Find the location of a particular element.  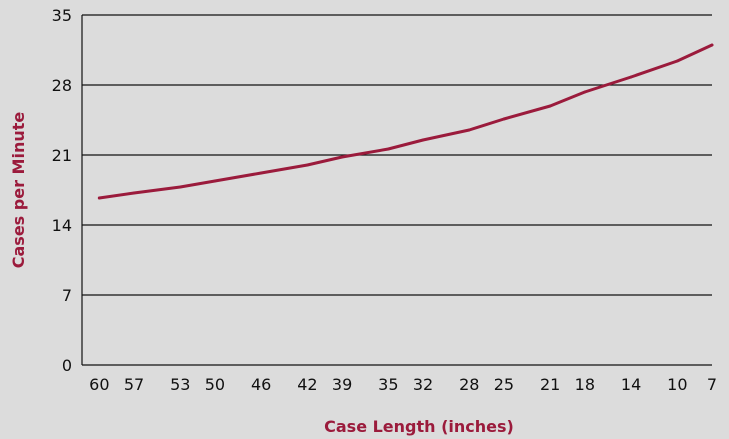

x-tick-label: 50 is located at coordinates (215, 384).